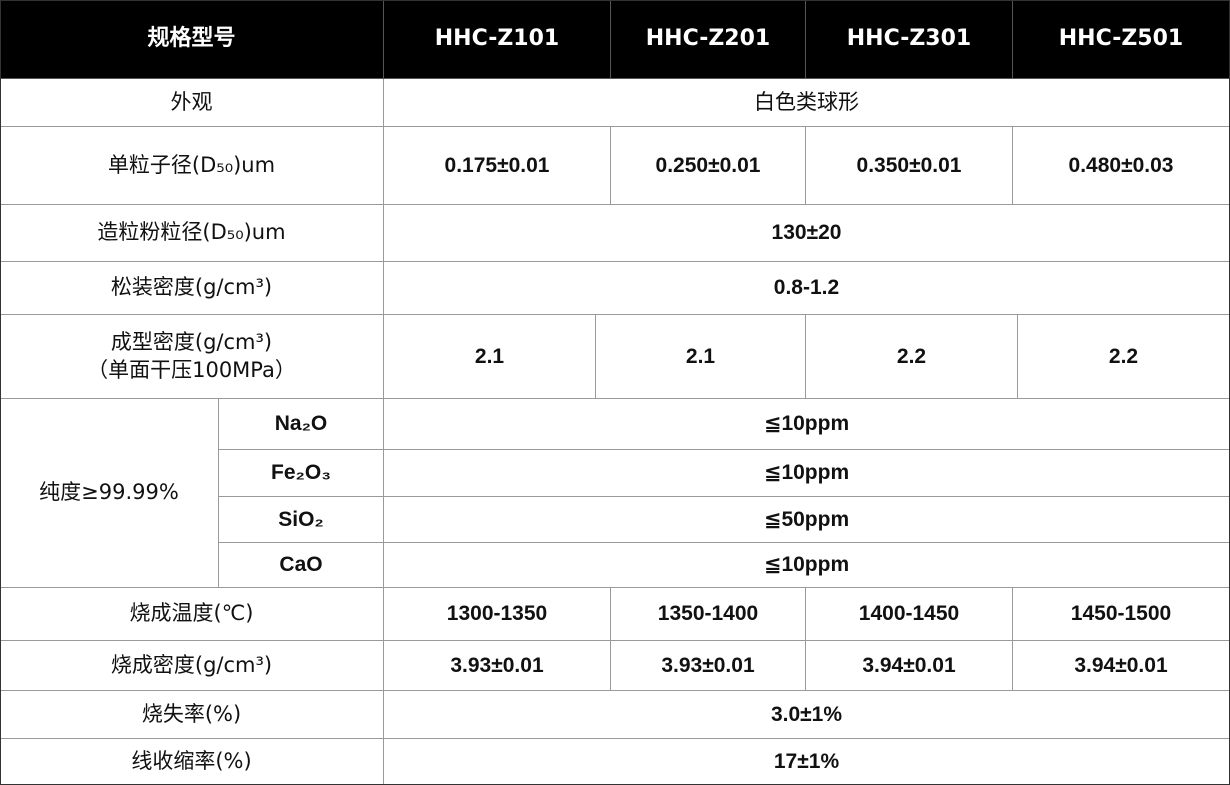 Image resolution: width=1230 pixels, height=785 pixels. What do you see at coordinates (807, 520) in the screenshot?
I see `value-cell: ≦50ppm` at bounding box center [807, 520].